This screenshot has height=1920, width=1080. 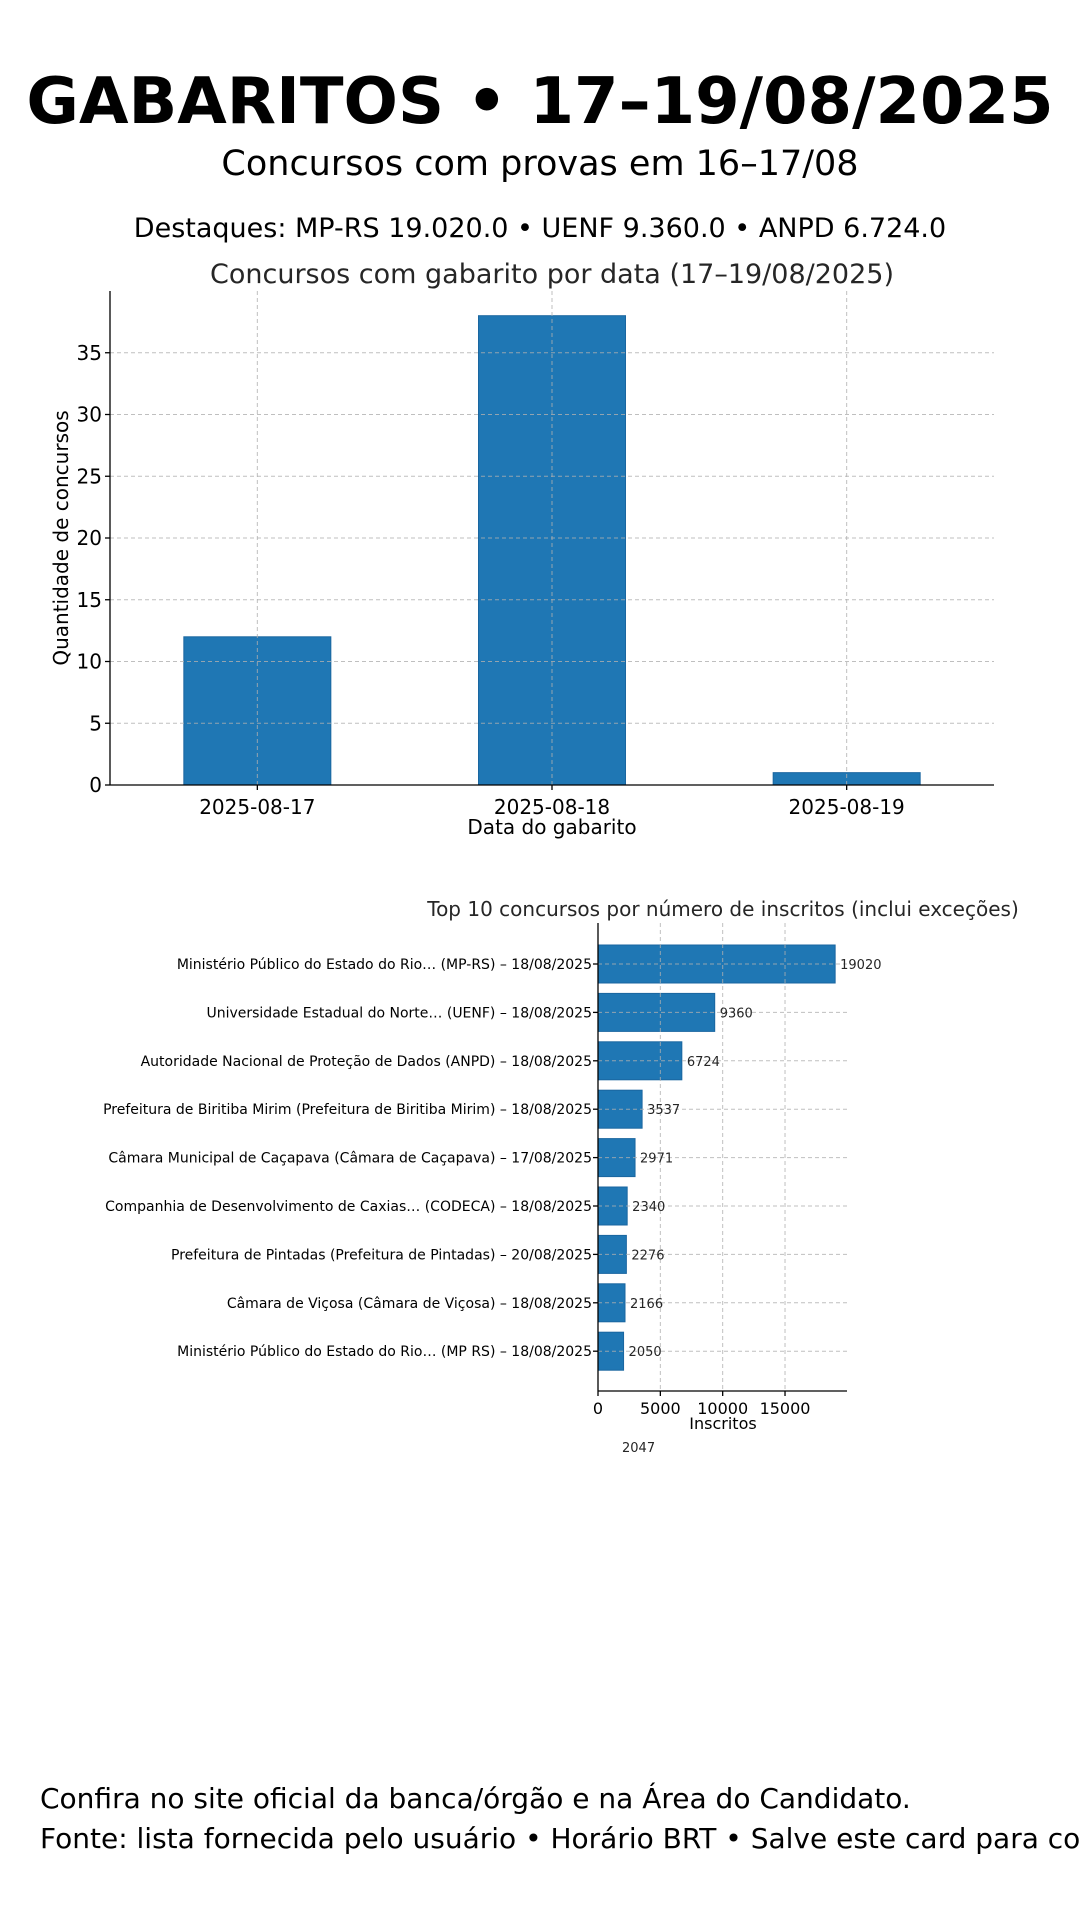 What do you see at coordinates (551, 827) in the screenshot?
I see `chart1-xlabel: Data do gabarito` at bounding box center [551, 827].